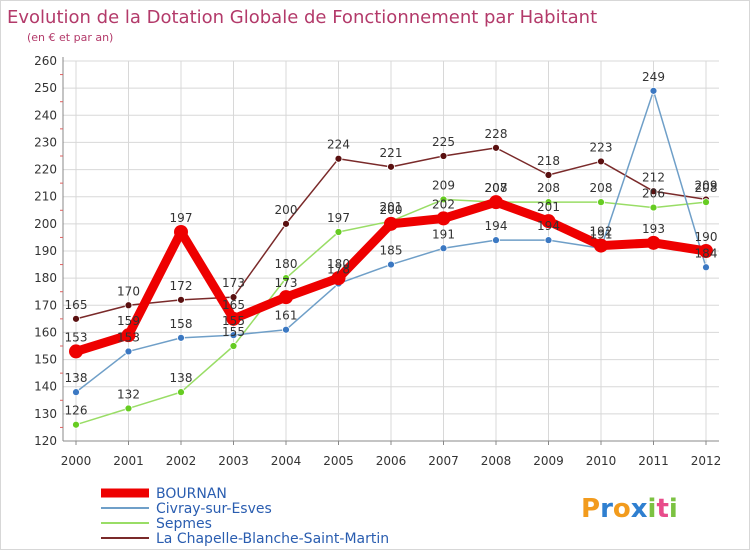 The image size is (750, 551). I want to click on x-tick-label: 2008, so click(496, 461).